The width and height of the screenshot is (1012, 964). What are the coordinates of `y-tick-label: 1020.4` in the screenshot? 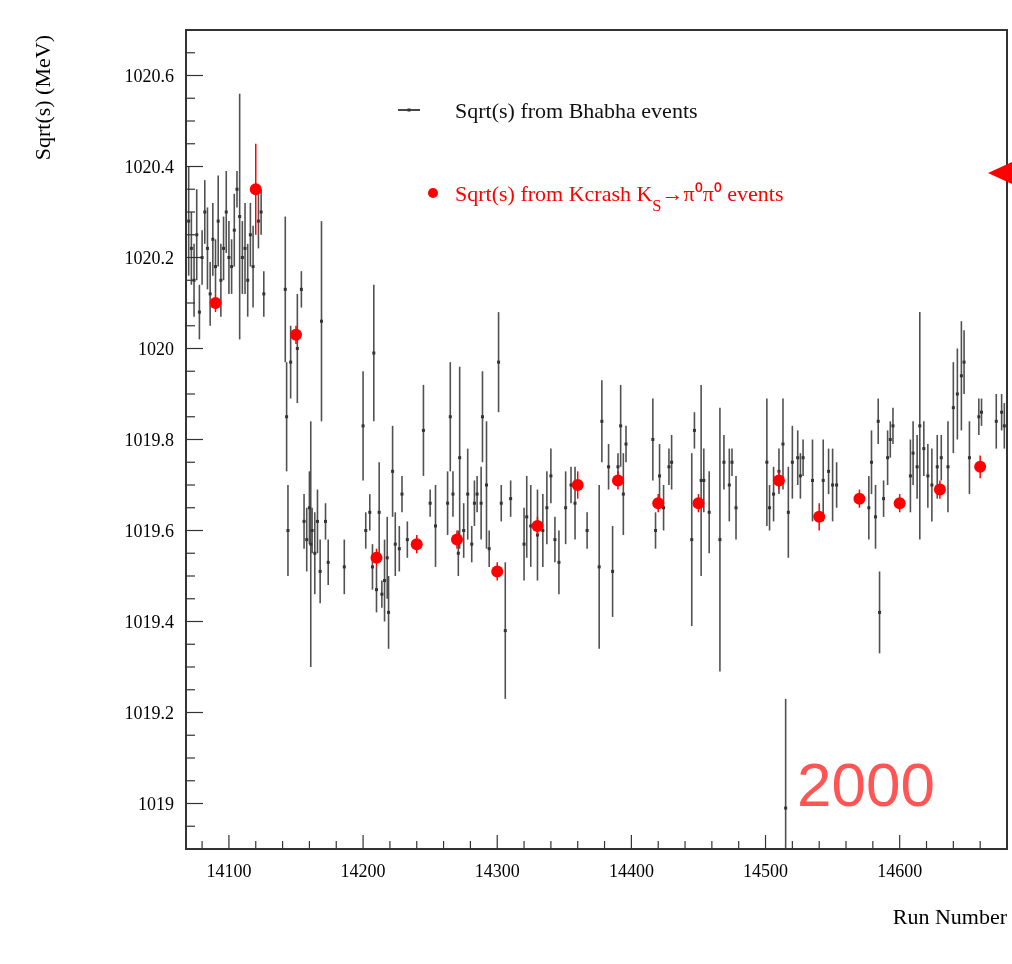 It's located at (149, 166).